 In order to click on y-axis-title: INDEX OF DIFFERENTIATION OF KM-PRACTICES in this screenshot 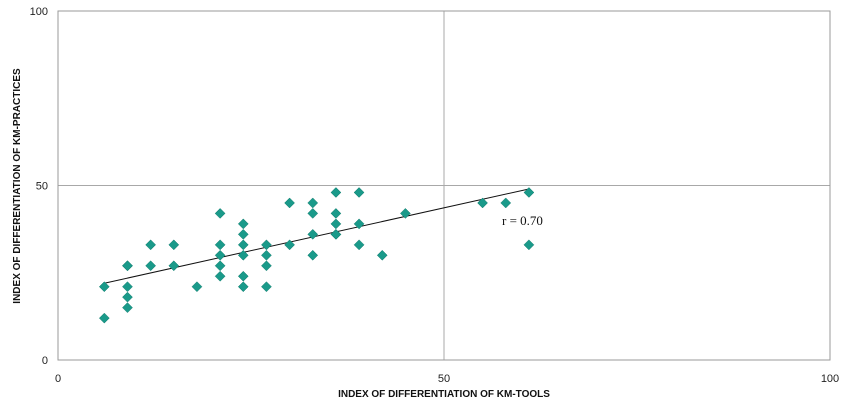, I will do `click(17, 186)`.